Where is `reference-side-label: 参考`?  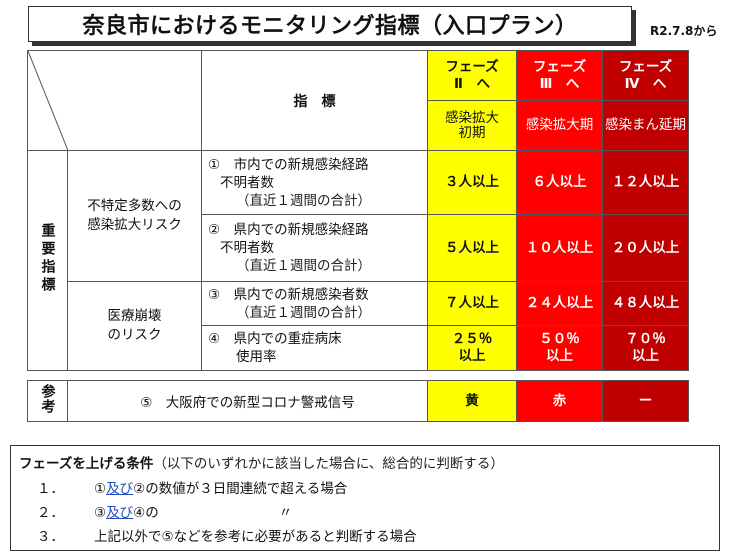 reference-side-label: 参考 is located at coordinates (47, 399).